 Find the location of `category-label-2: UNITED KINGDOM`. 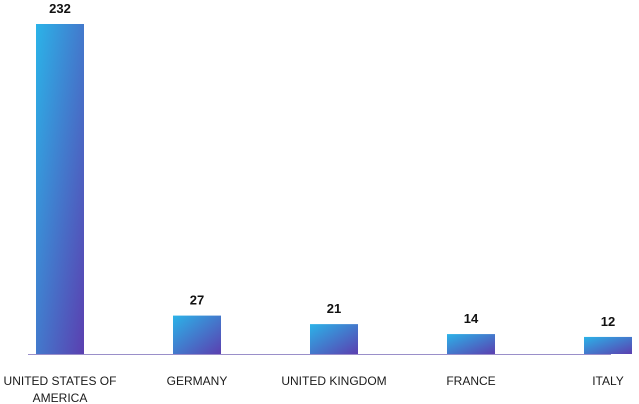

category-label-2: UNITED KINGDOM is located at coordinates (333, 381).